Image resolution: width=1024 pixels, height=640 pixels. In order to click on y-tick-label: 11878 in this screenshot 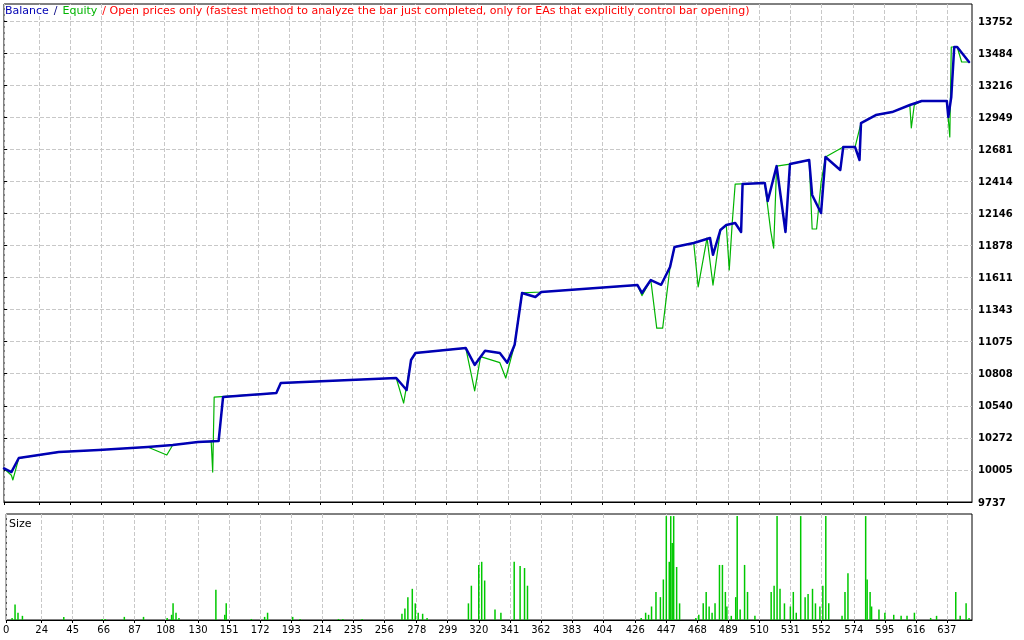, I will do `click(995, 246)`.